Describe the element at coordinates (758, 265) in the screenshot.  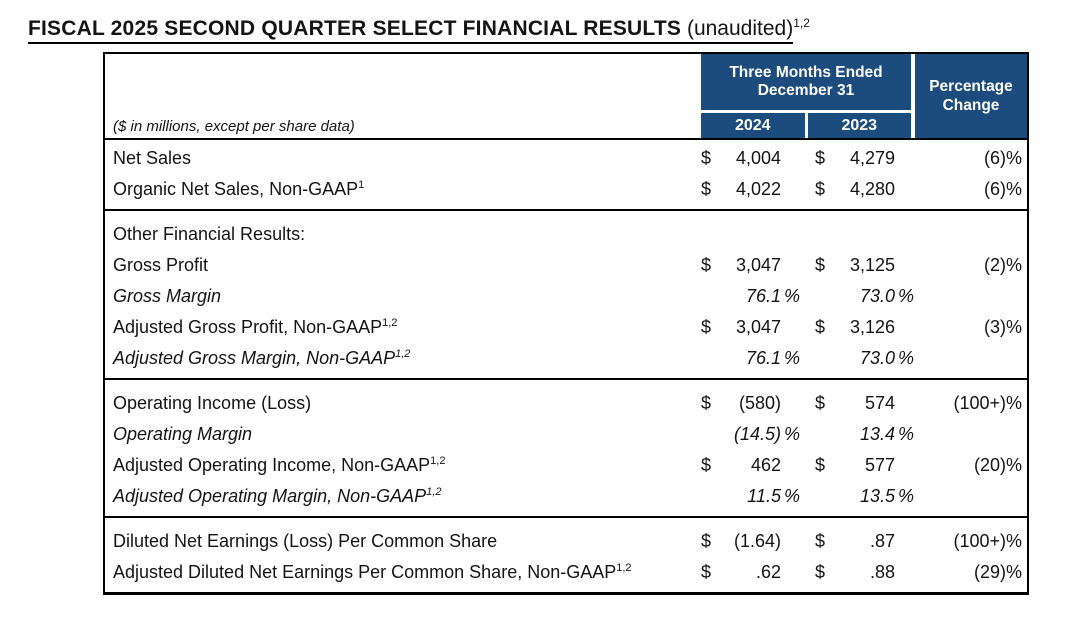
I see `value-2024-number: 3,047` at that location.